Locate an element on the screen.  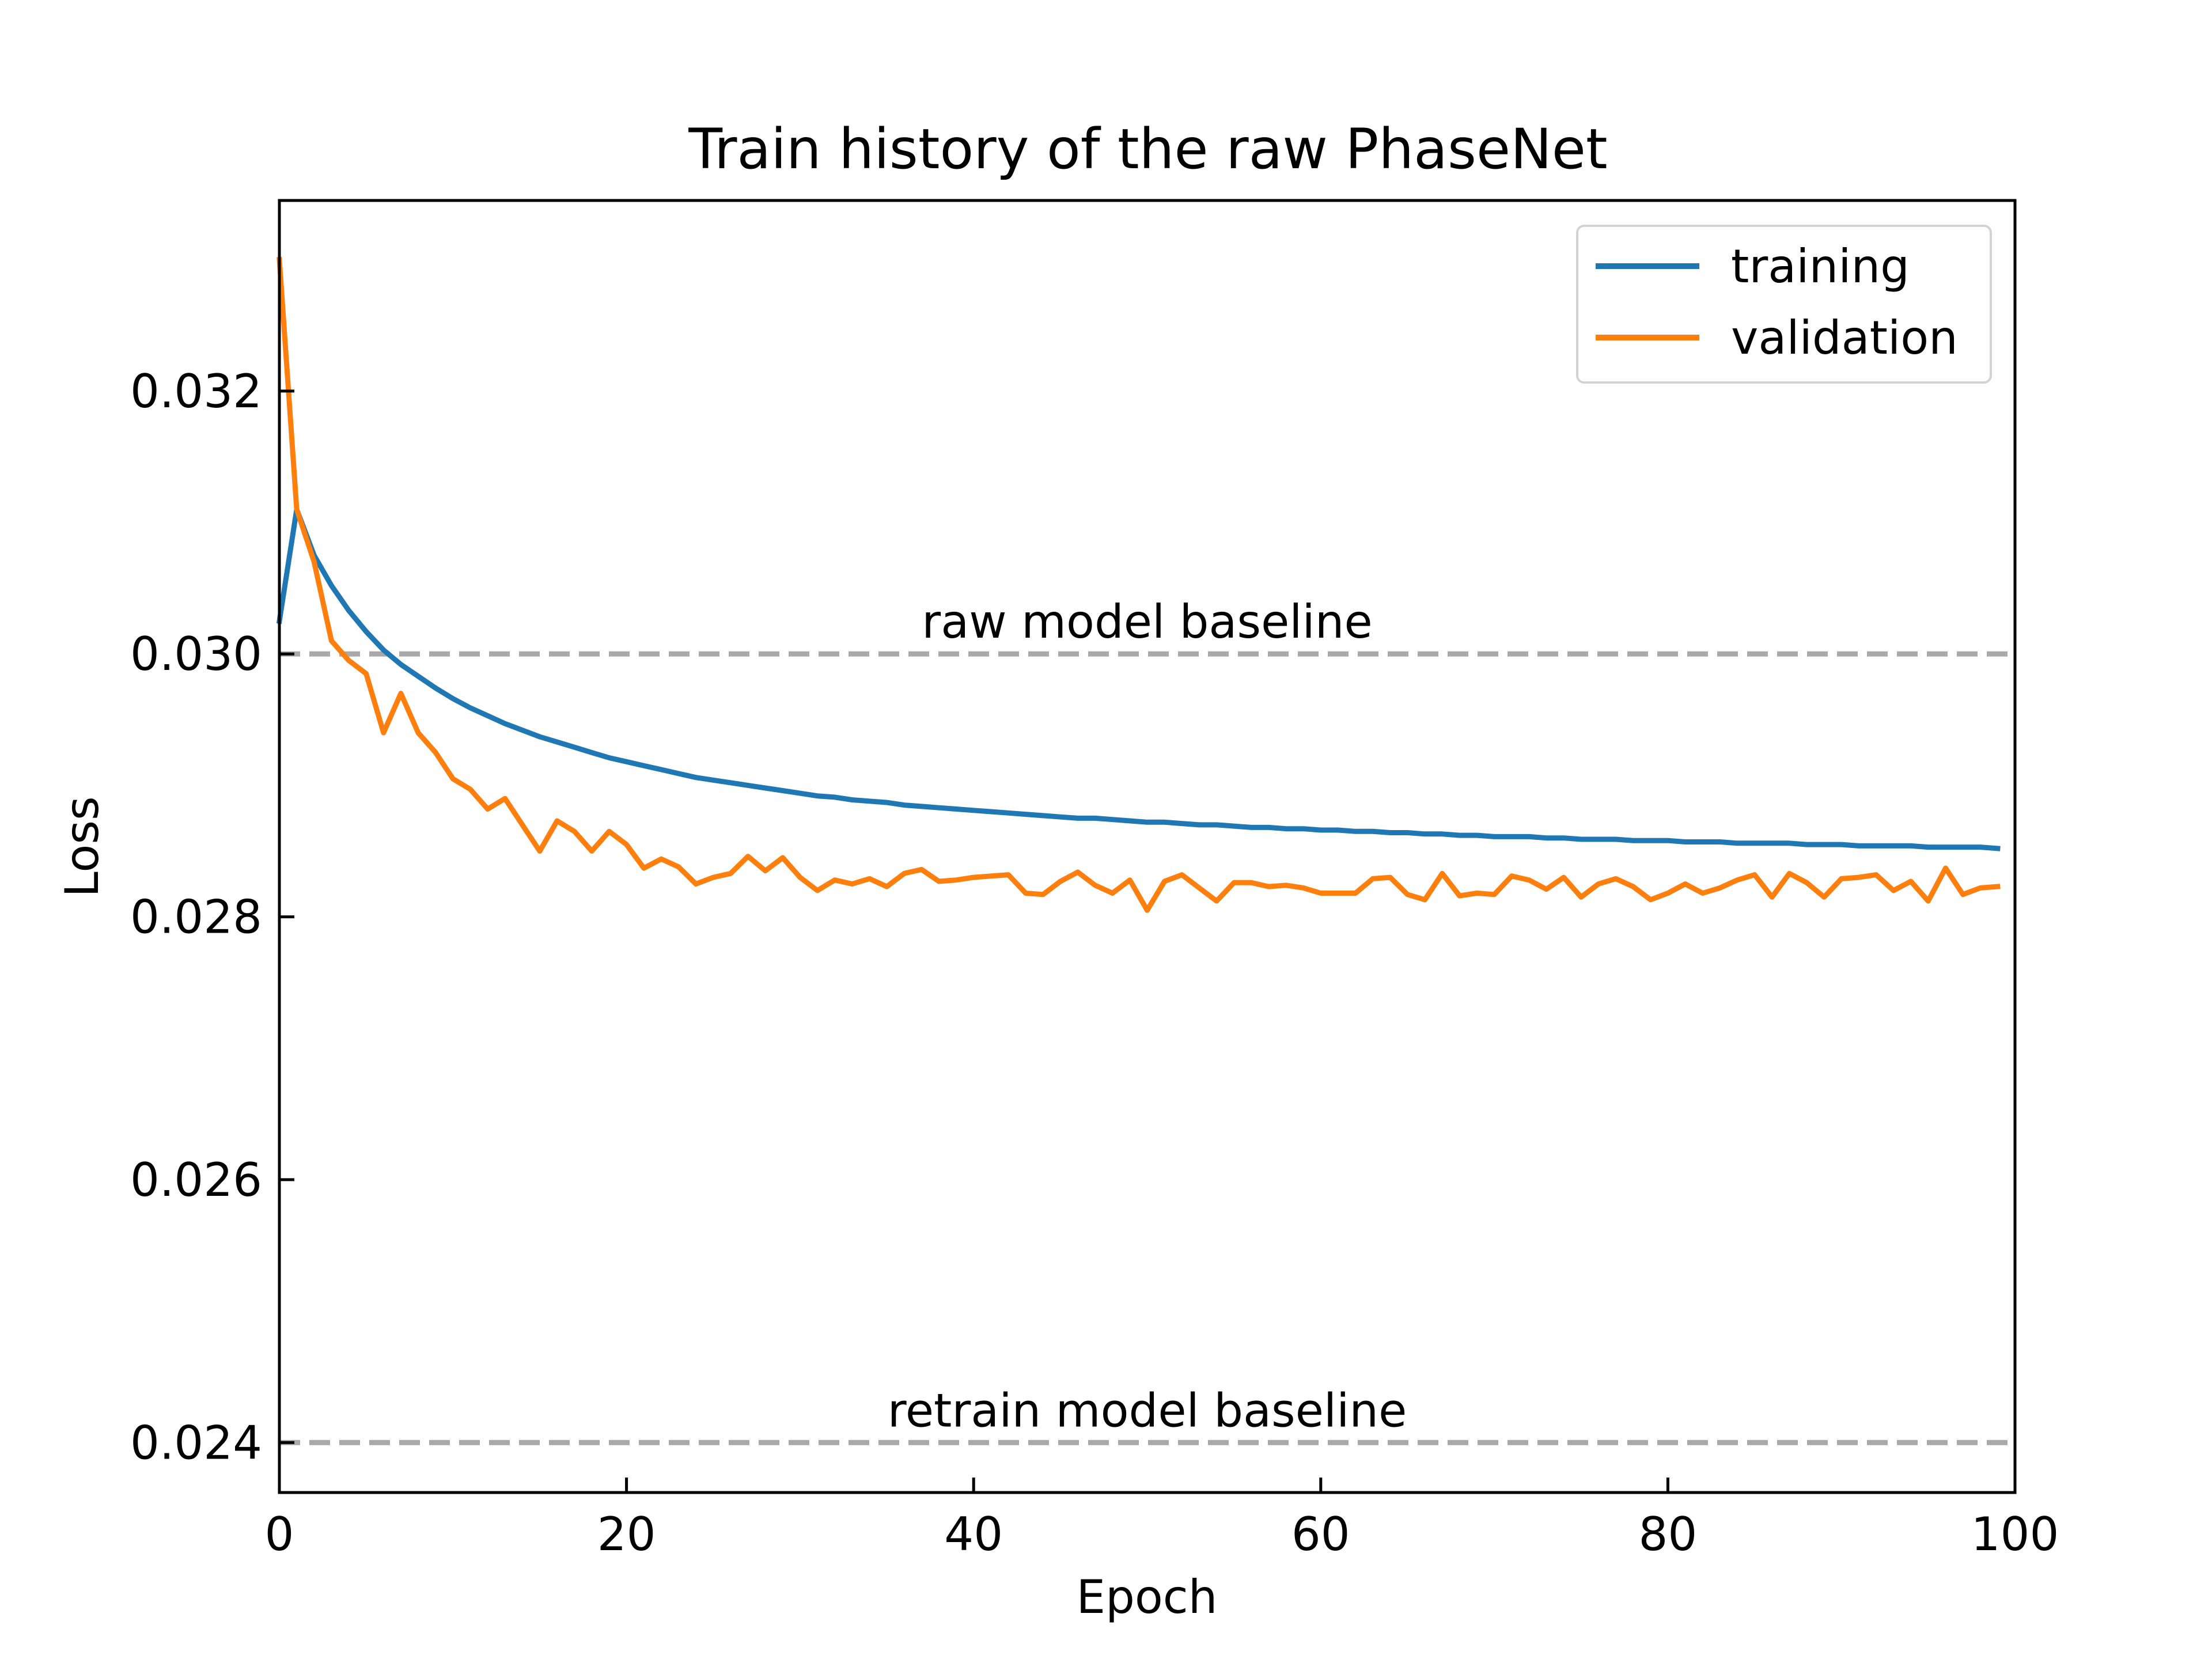
chart-title: Train history of the raw PhaseNet is located at coordinates (1147, 149).